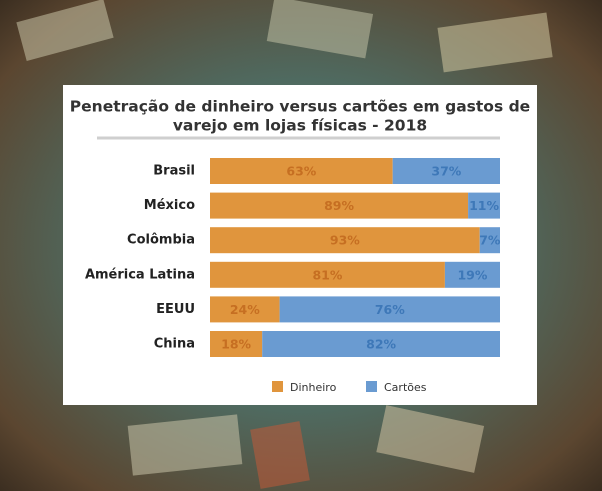 The width and height of the screenshot is (602, 491). I want to click on value-label: 63%, so click(301, 171).